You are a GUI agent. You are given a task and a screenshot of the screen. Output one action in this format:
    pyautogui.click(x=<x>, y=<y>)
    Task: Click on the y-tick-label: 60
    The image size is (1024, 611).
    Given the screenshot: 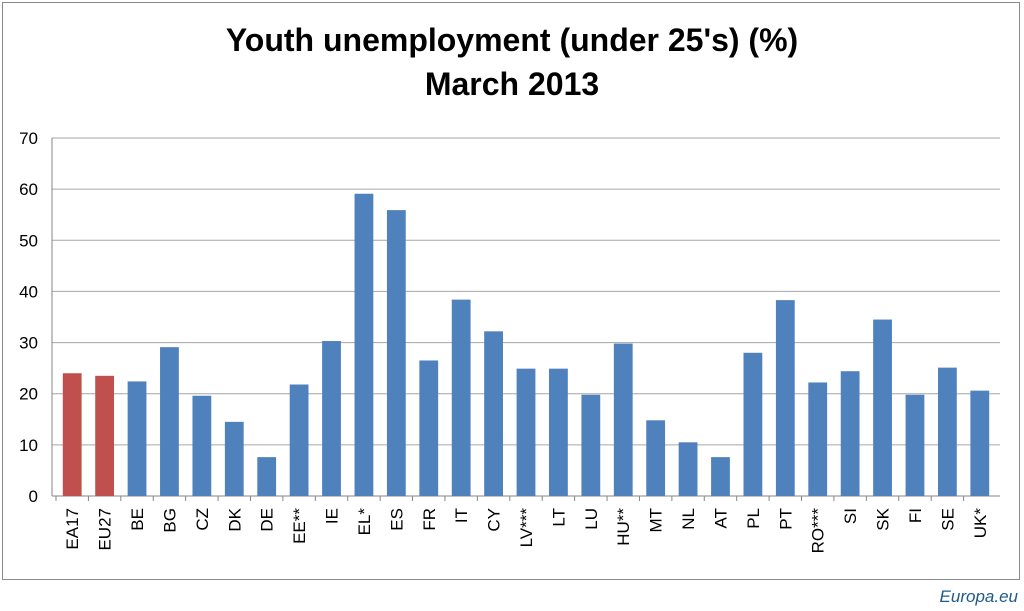 What is the action you would take?
    pyautogui.click(x=28, y=189)
    